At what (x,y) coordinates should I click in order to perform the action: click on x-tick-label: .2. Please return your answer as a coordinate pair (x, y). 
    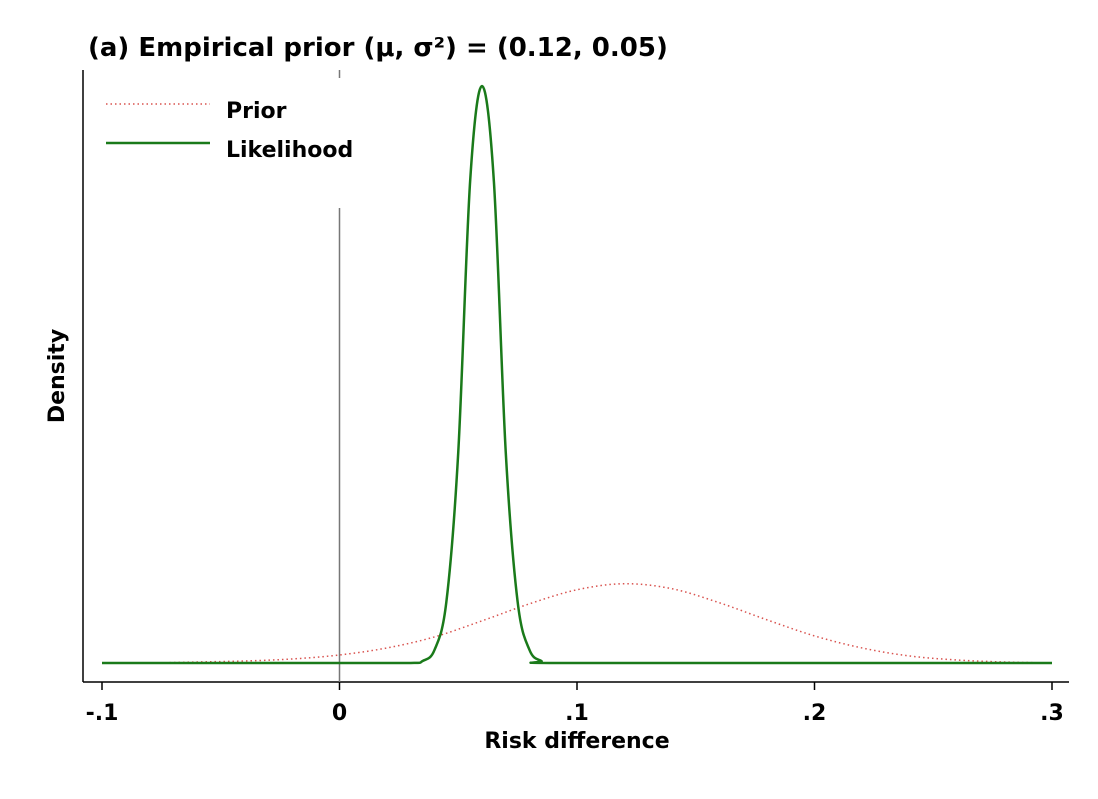
    Looking at the image, I should click on (815, 713).